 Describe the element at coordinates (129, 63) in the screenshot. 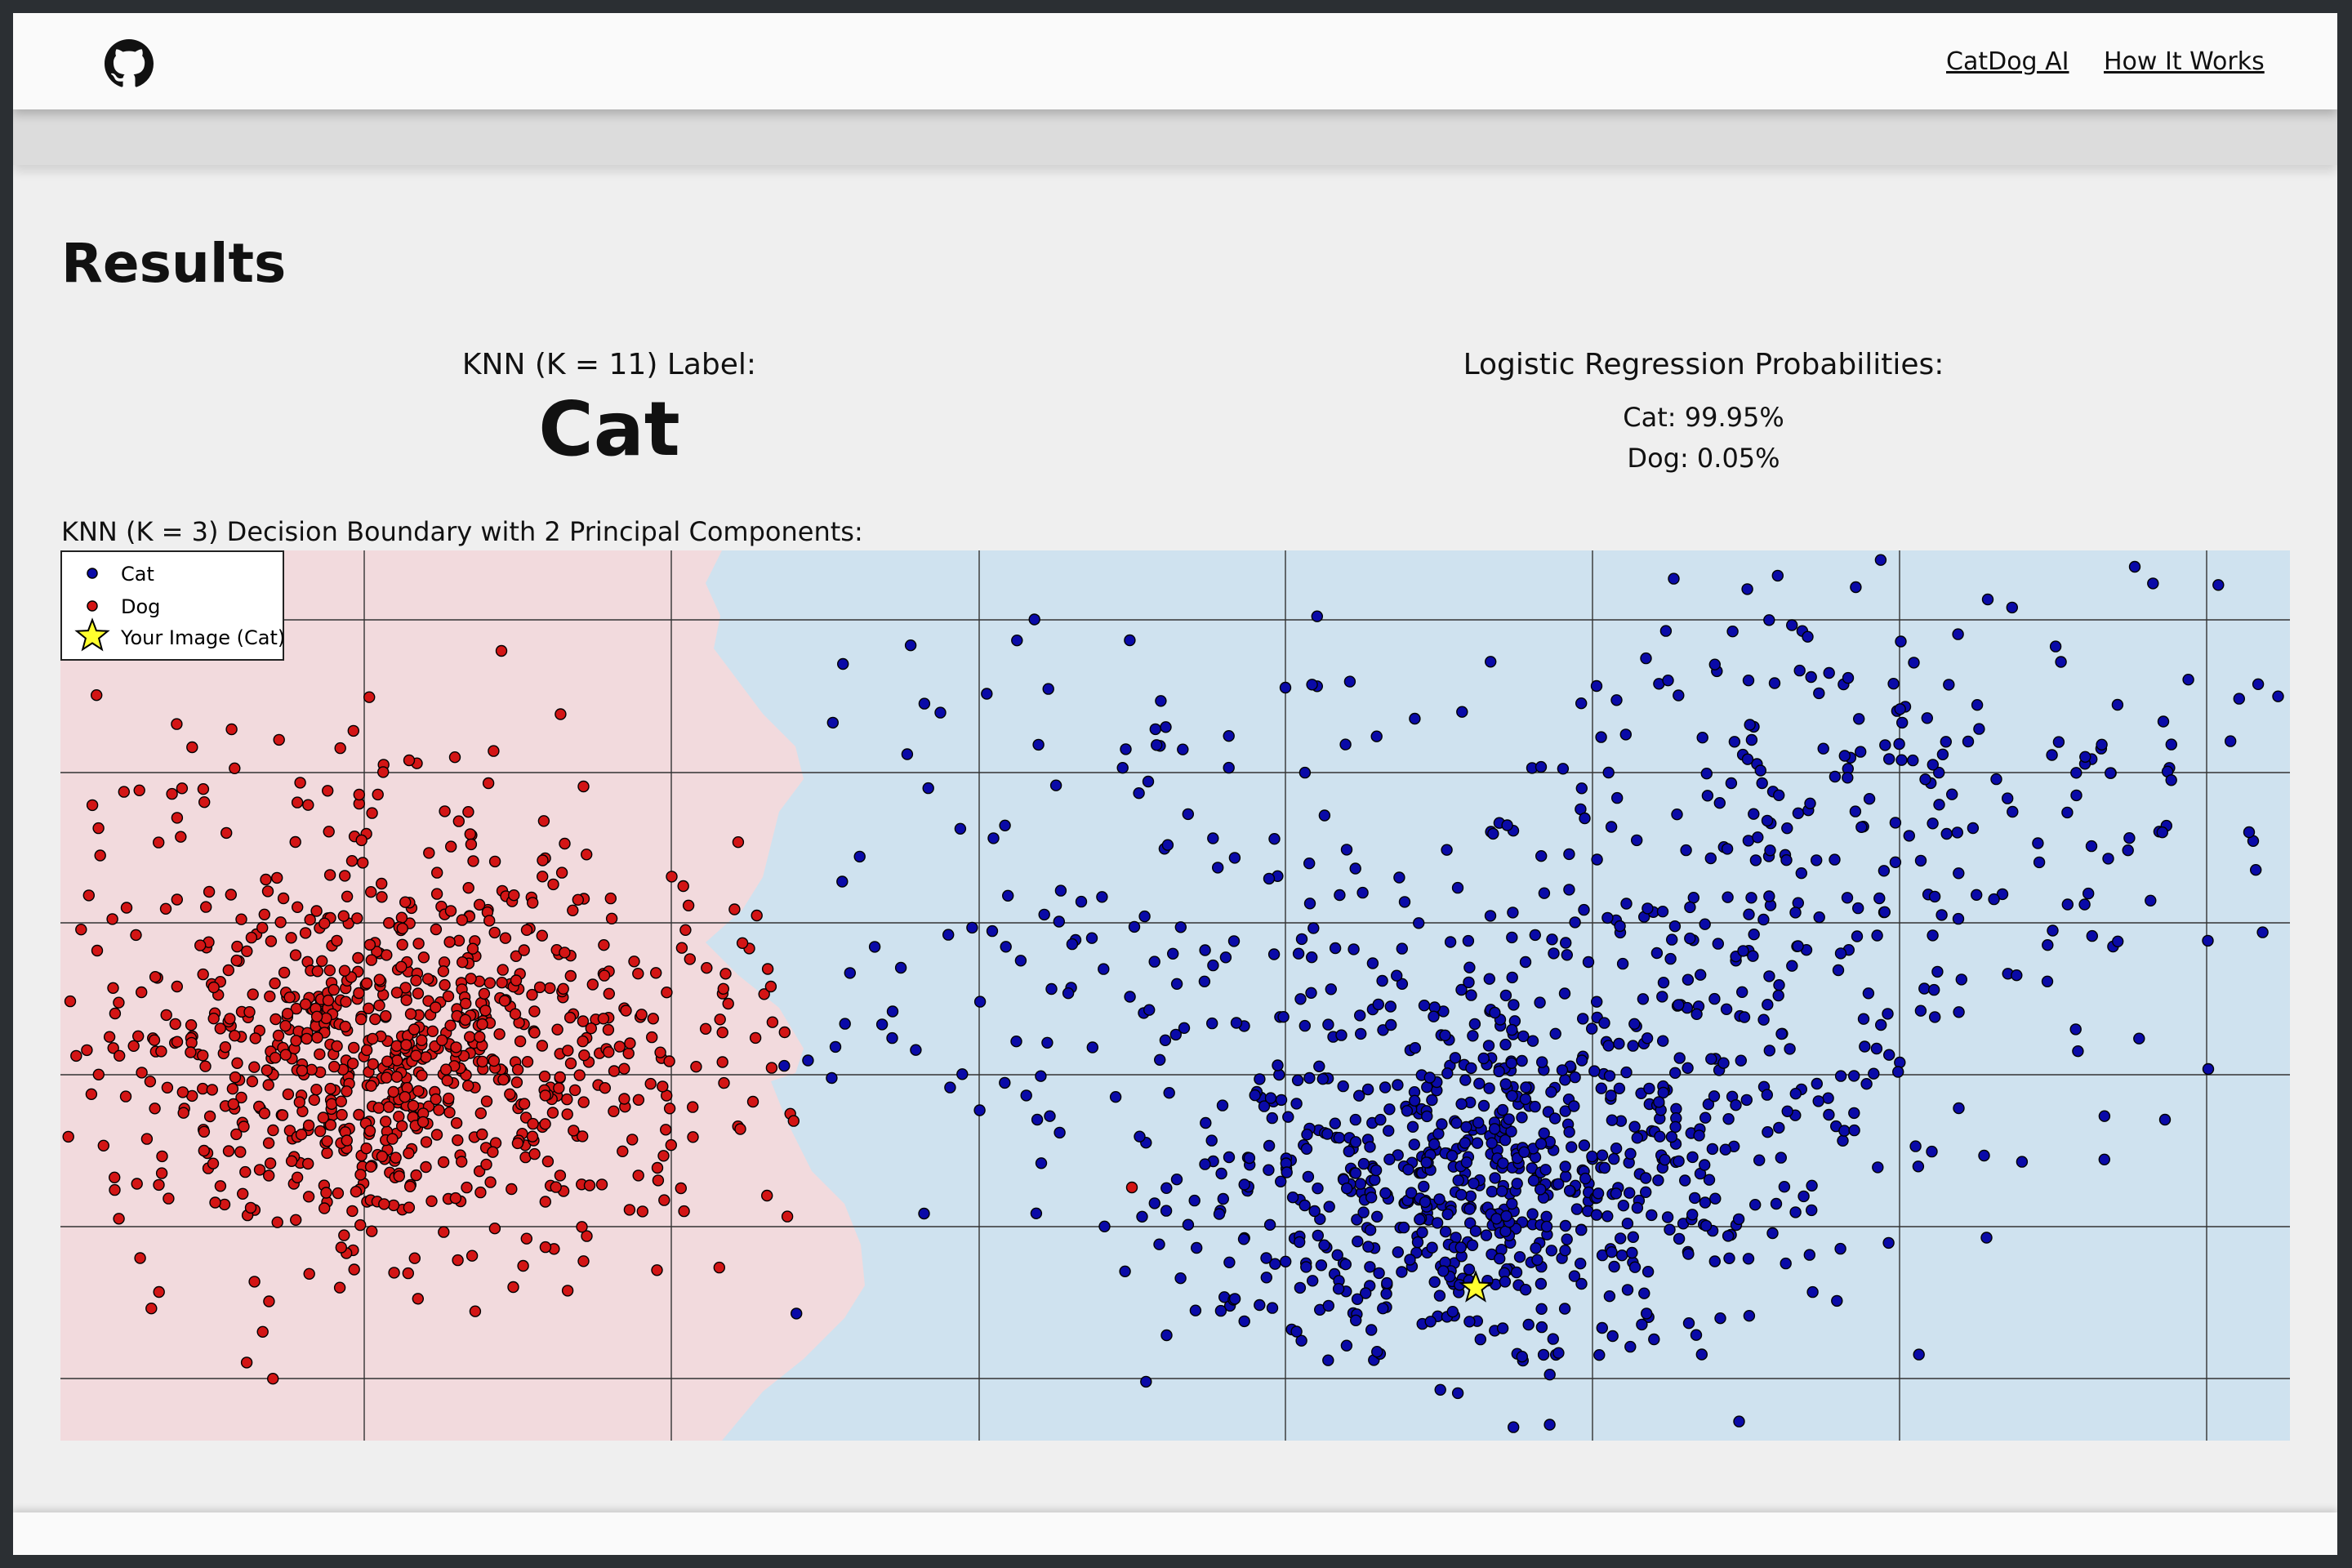

I see `github-icon` at that location.